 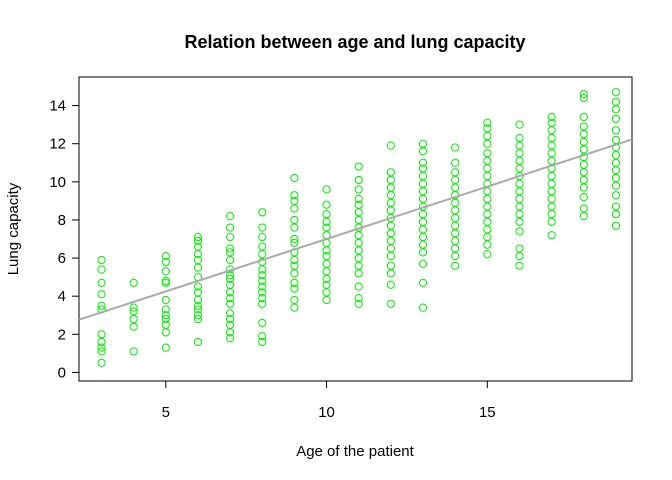 I want to click on y-tick-label: 2, so click(x=62, y=334).